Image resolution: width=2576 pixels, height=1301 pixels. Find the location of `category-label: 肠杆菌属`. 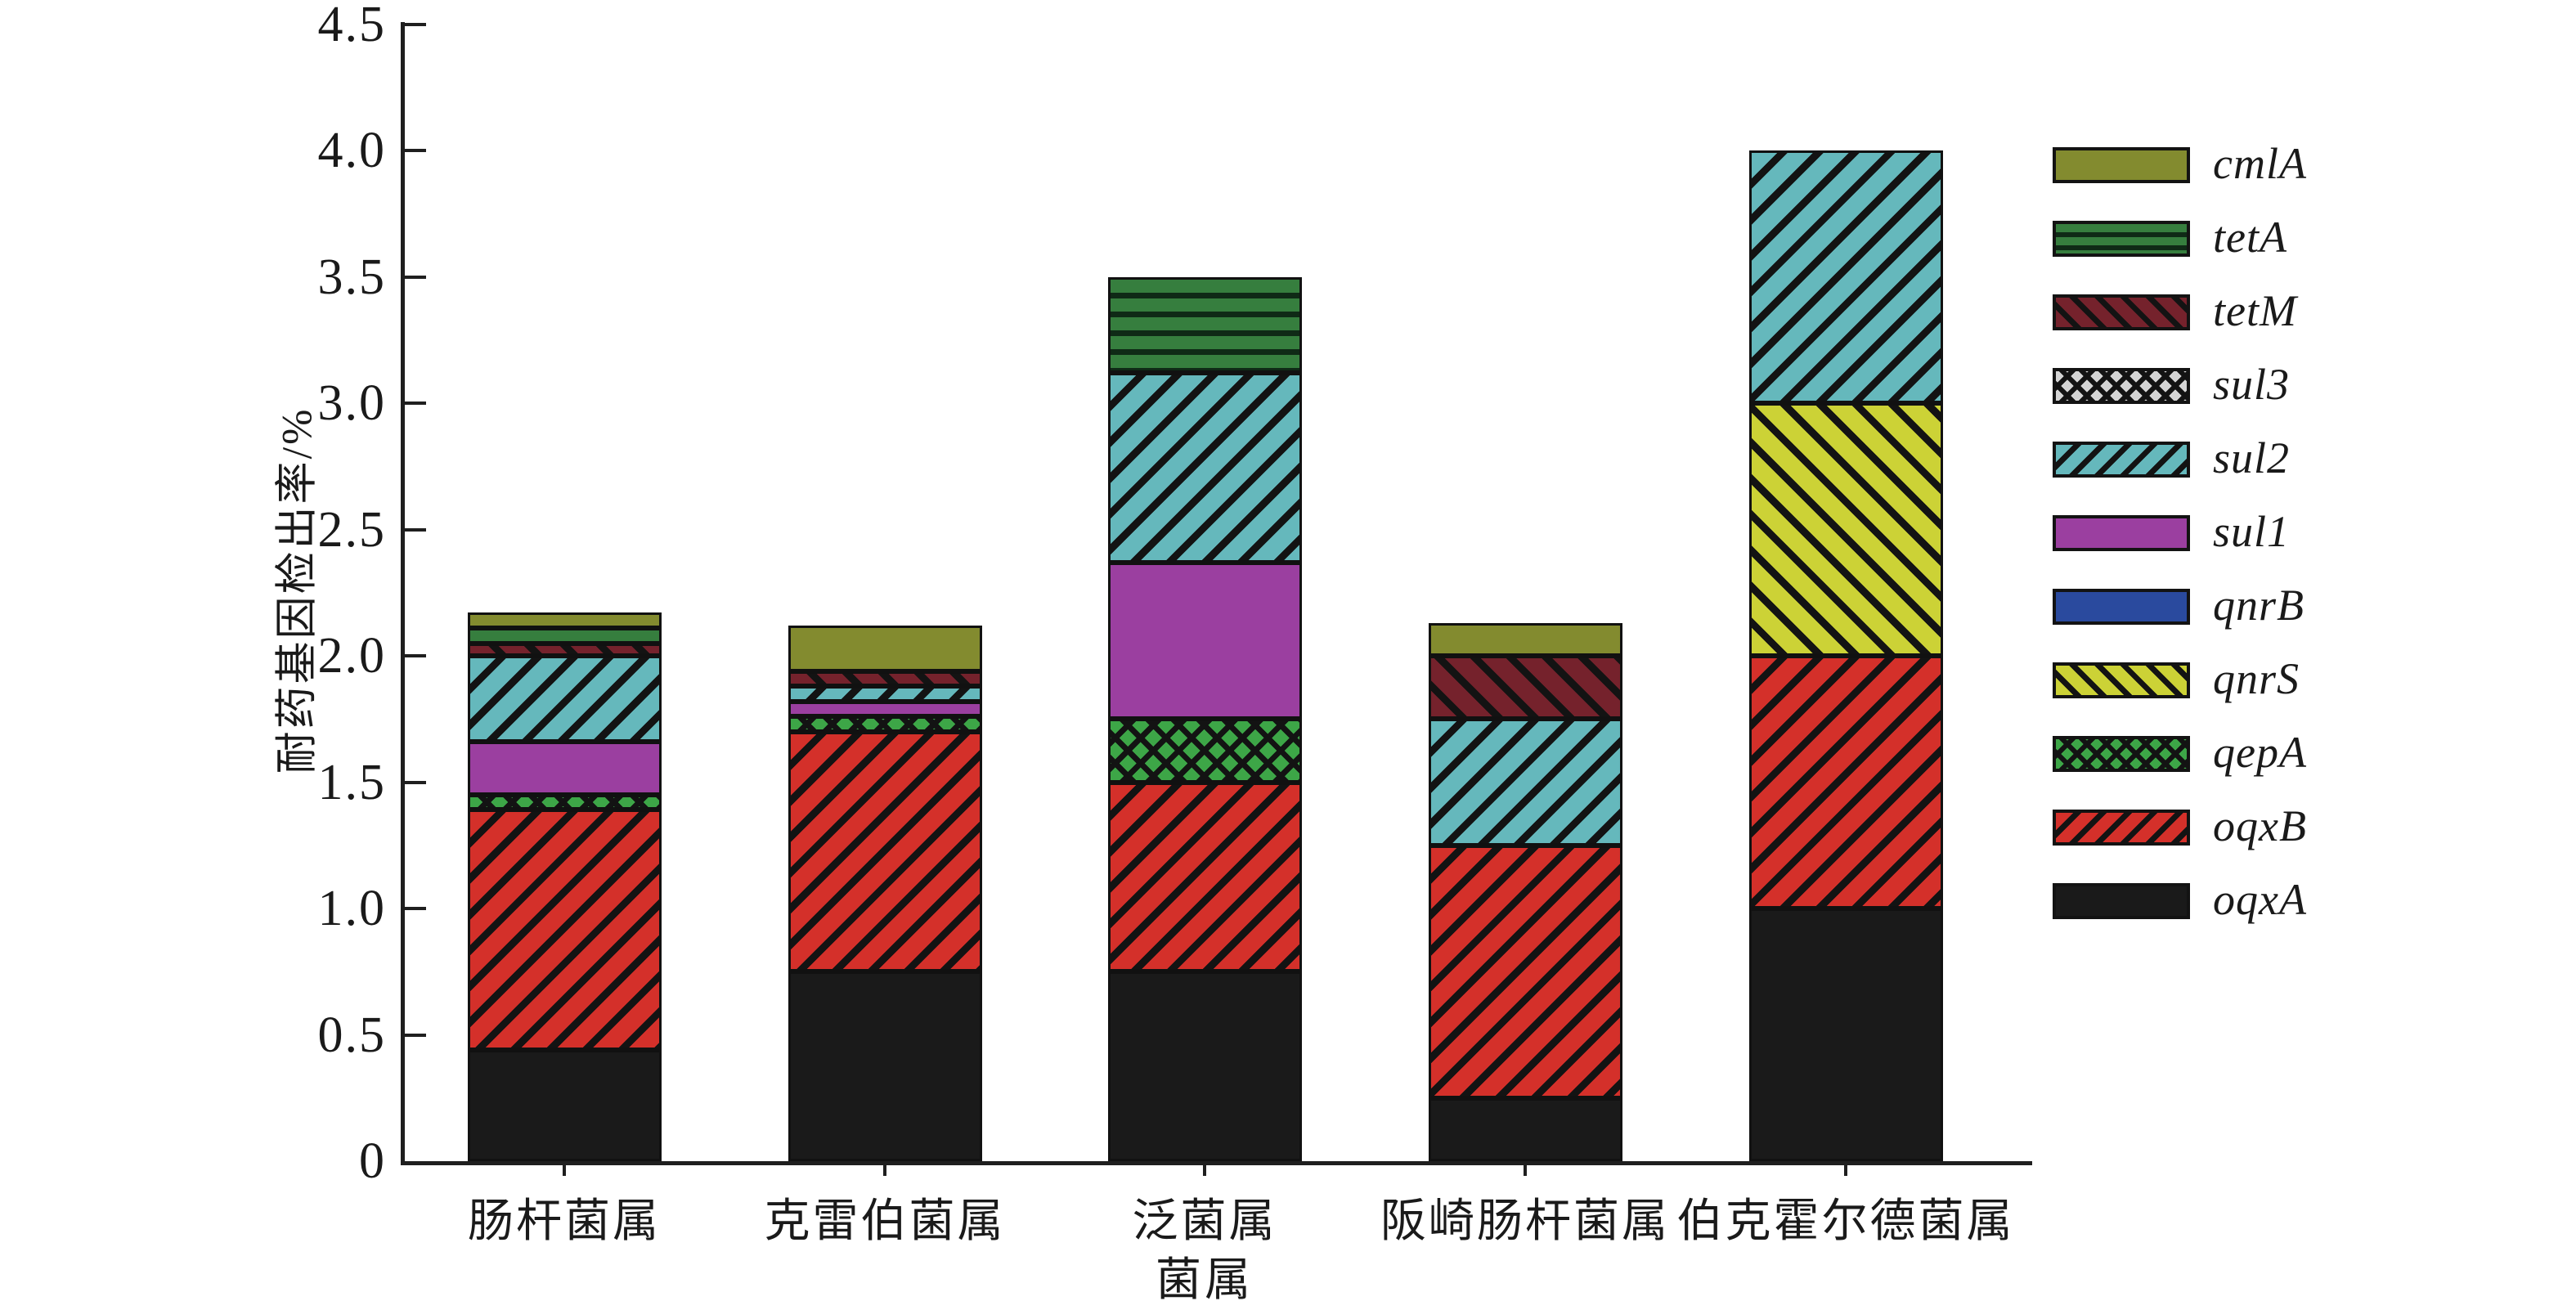

category-label: 肠杆菌属 is located at coordinates (564, 1222).